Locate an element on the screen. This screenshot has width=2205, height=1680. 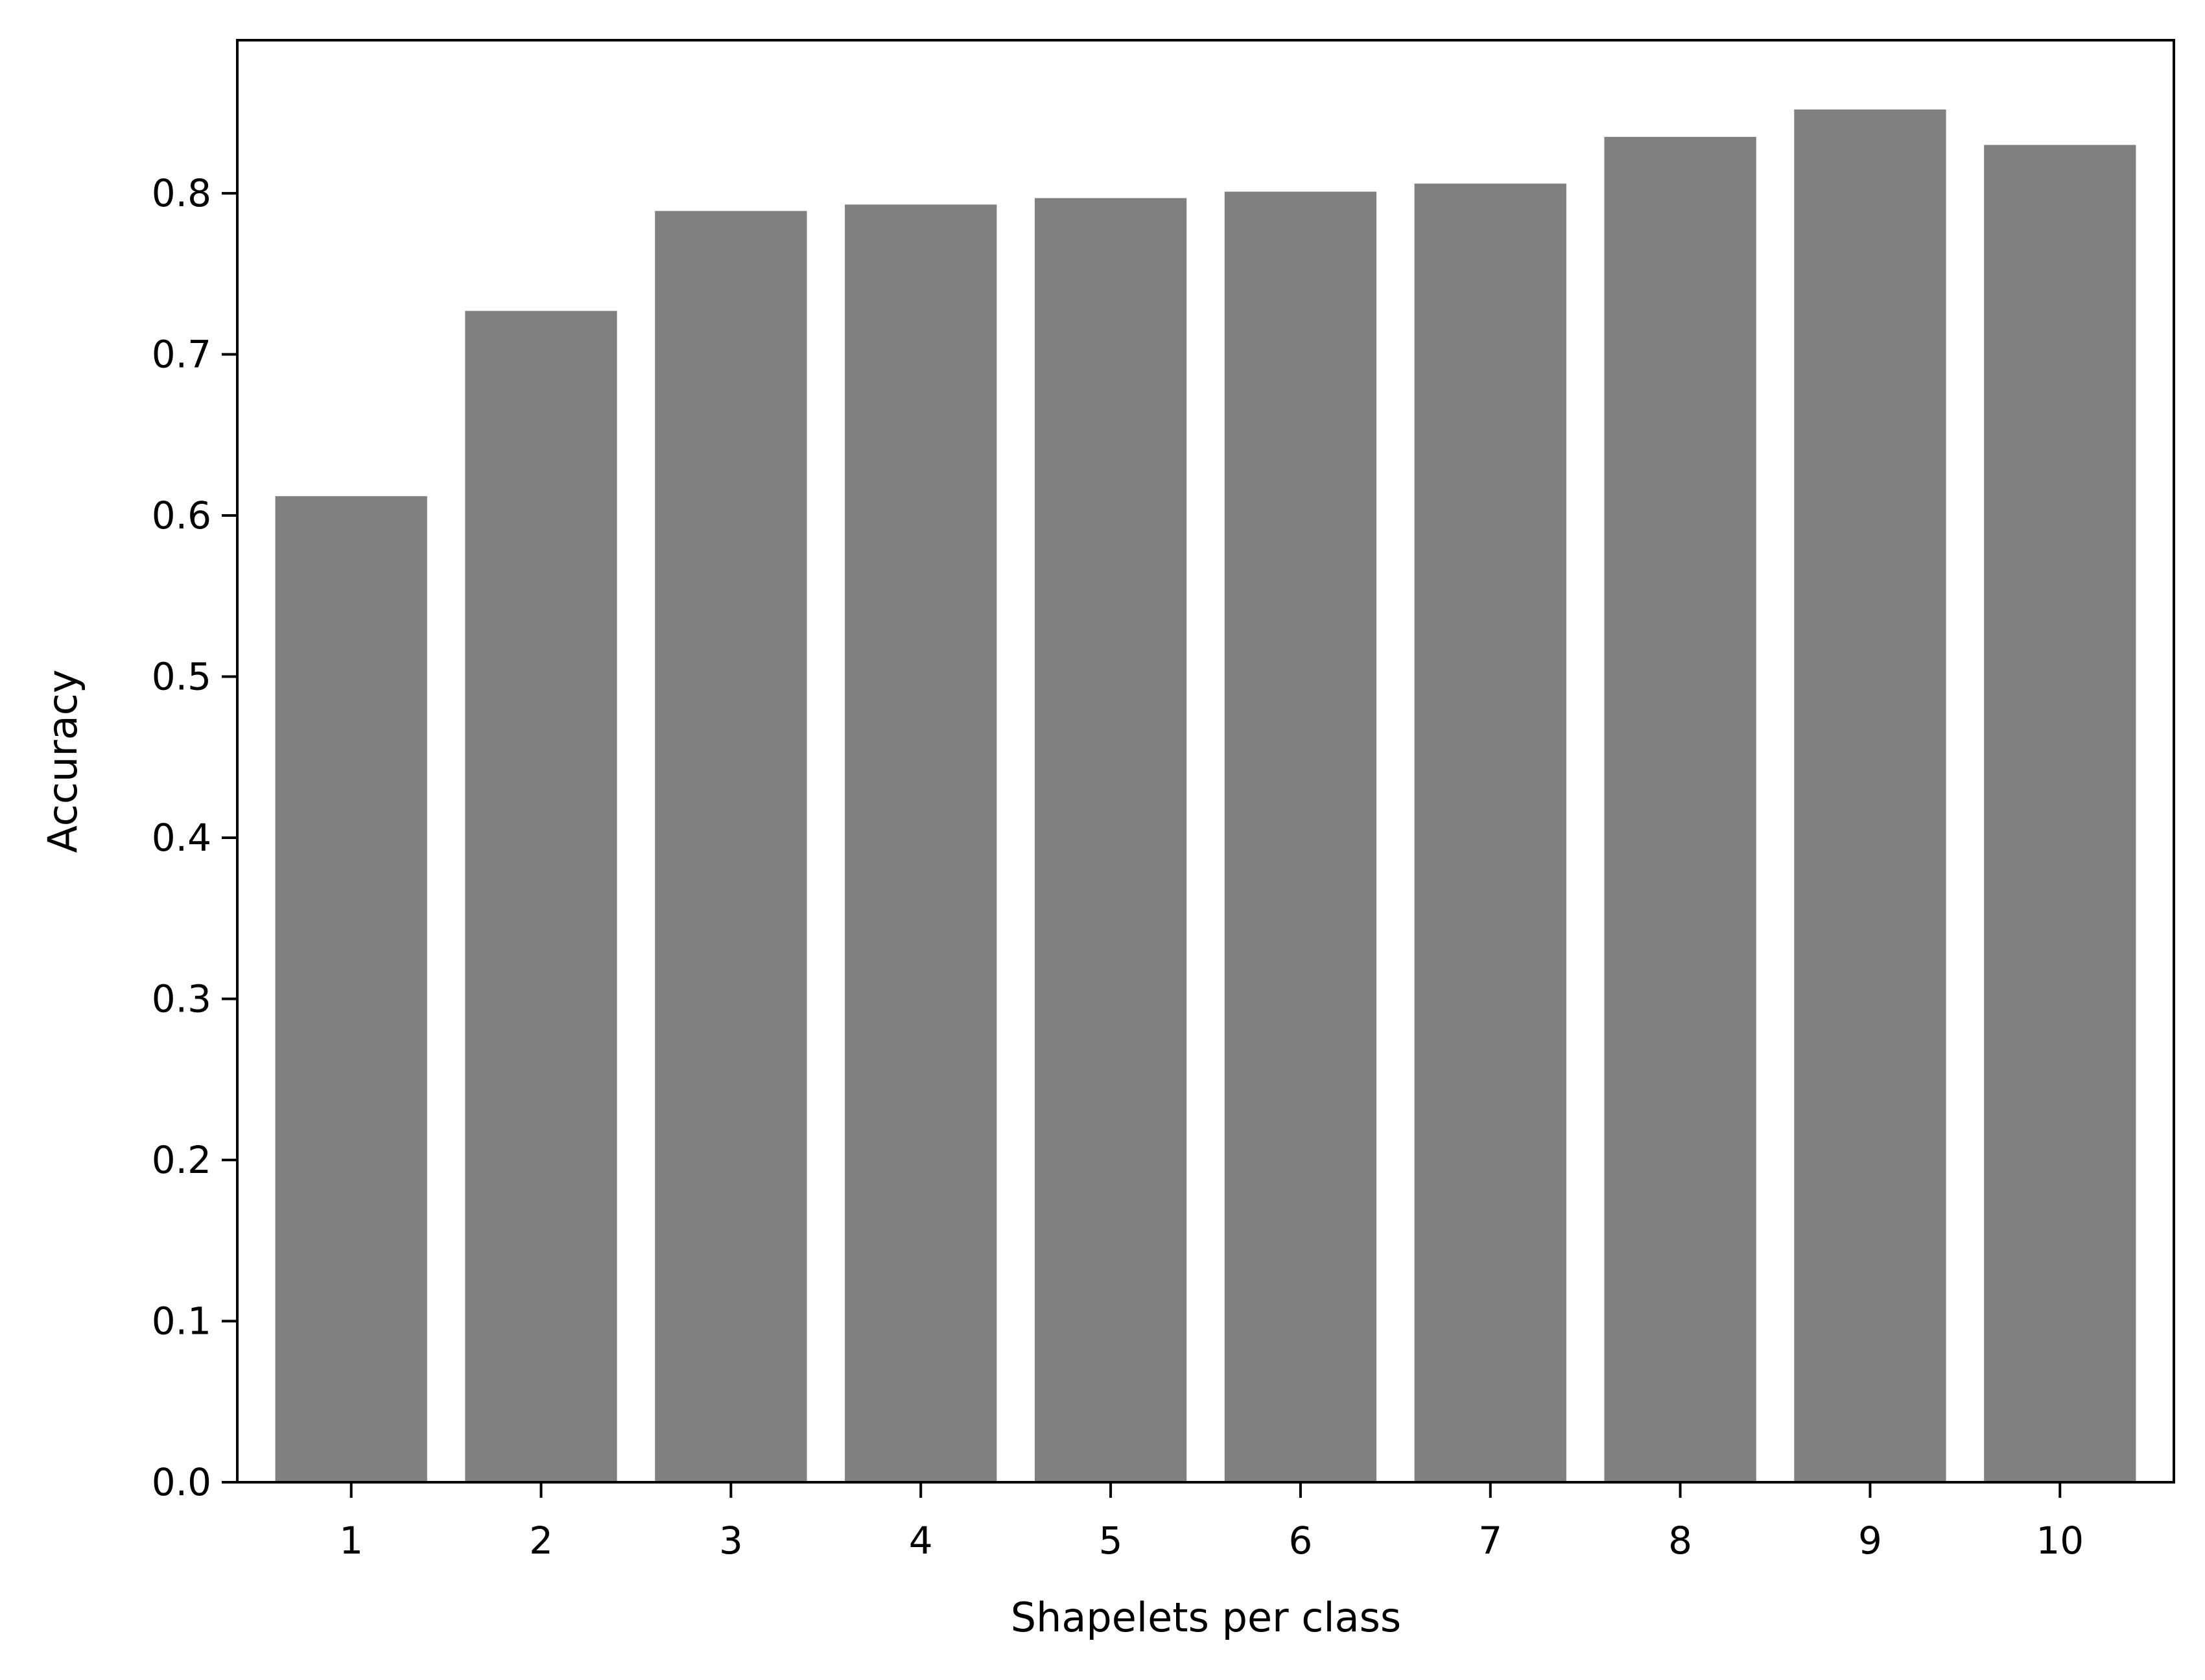
y-axis-ticks: 0.0 0.1 0.2 0.3 0.4 0.5 0.6 0.7 0.8 is located at coordinates (194, 838).